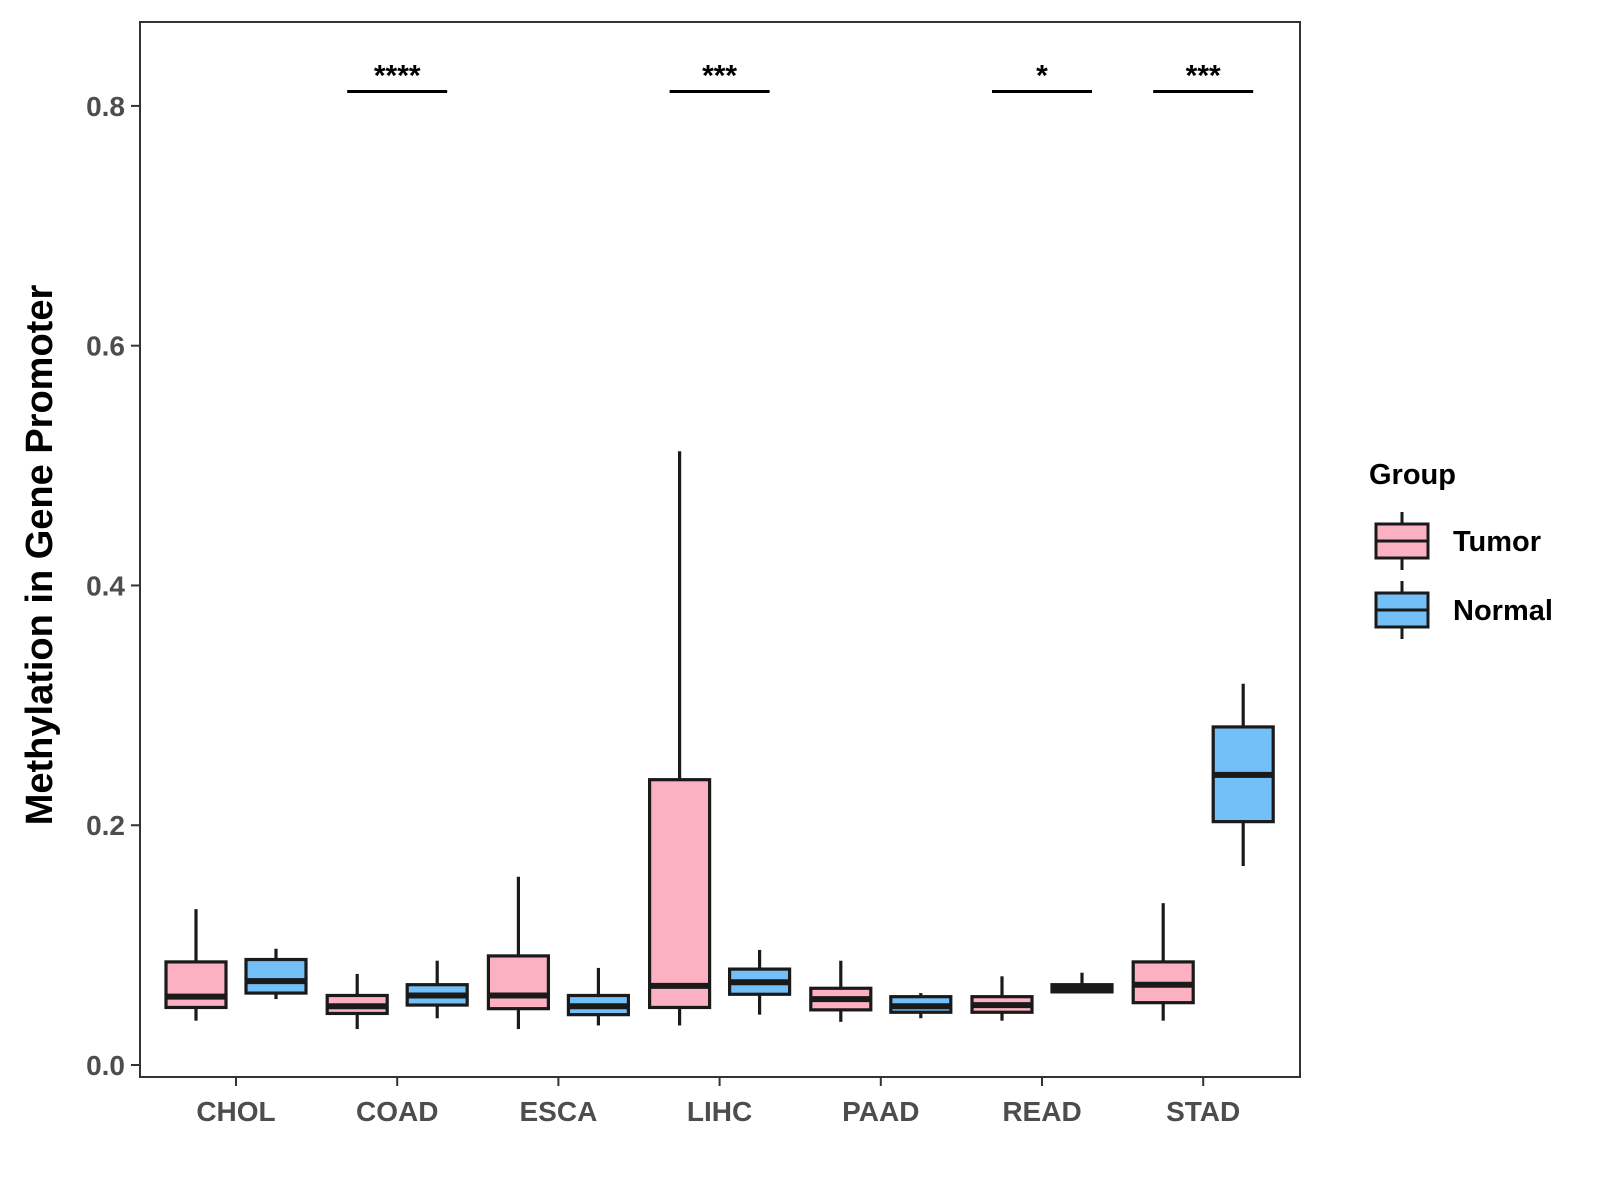  What do you see at coordinates (397, 76) in the screenshot?
I see `significance-label-coad: ****` at bounding box center [397, 76].